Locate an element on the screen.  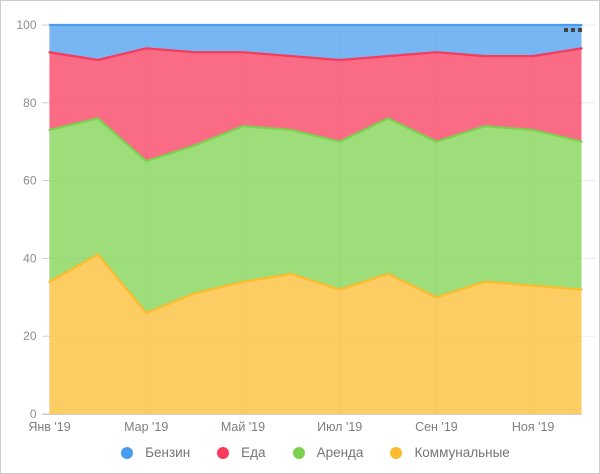
x-axis-label: Мар '19 is located at coordinates (146, 427).